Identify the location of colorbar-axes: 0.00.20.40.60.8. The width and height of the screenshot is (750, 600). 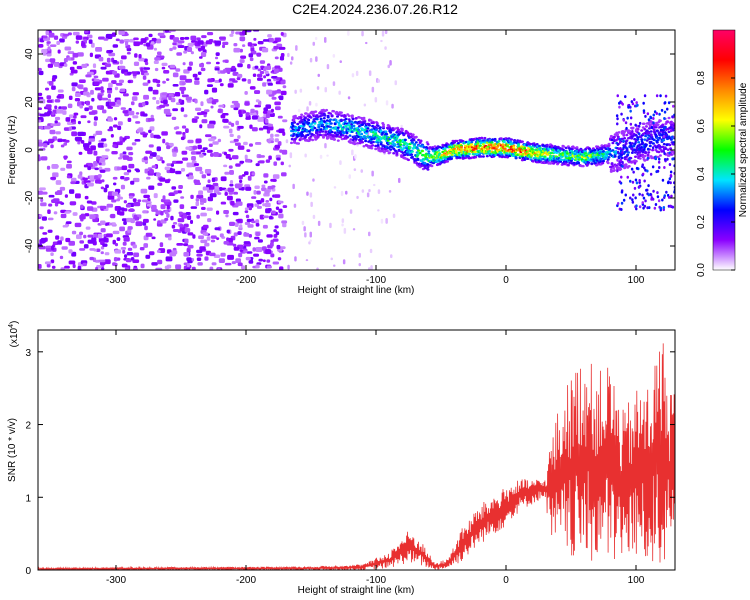
(715, 174).